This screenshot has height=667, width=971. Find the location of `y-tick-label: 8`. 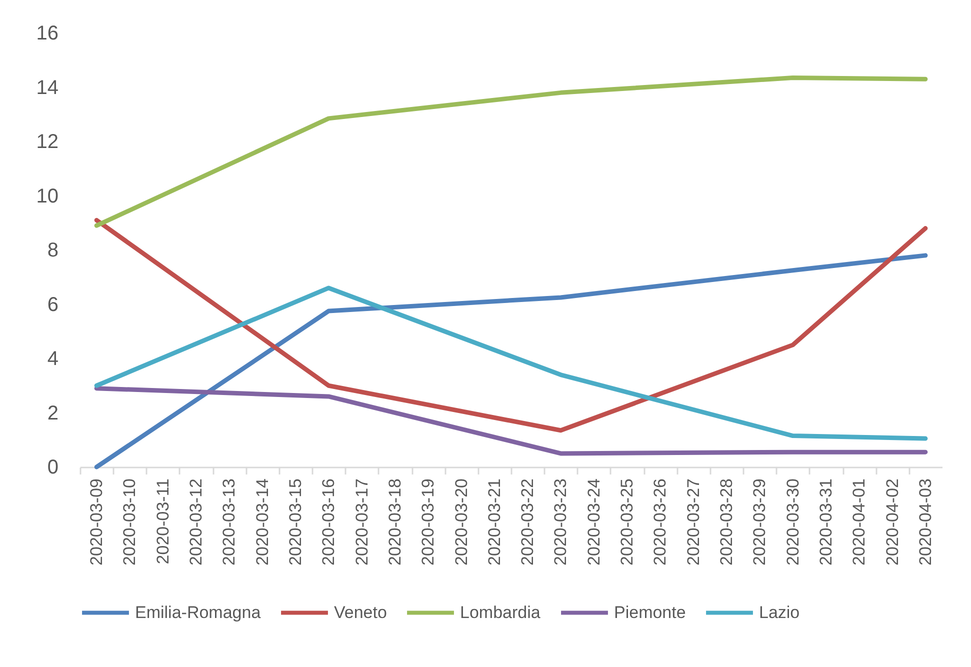

y-tick-label: 8 is located at coordinates (52, 251).